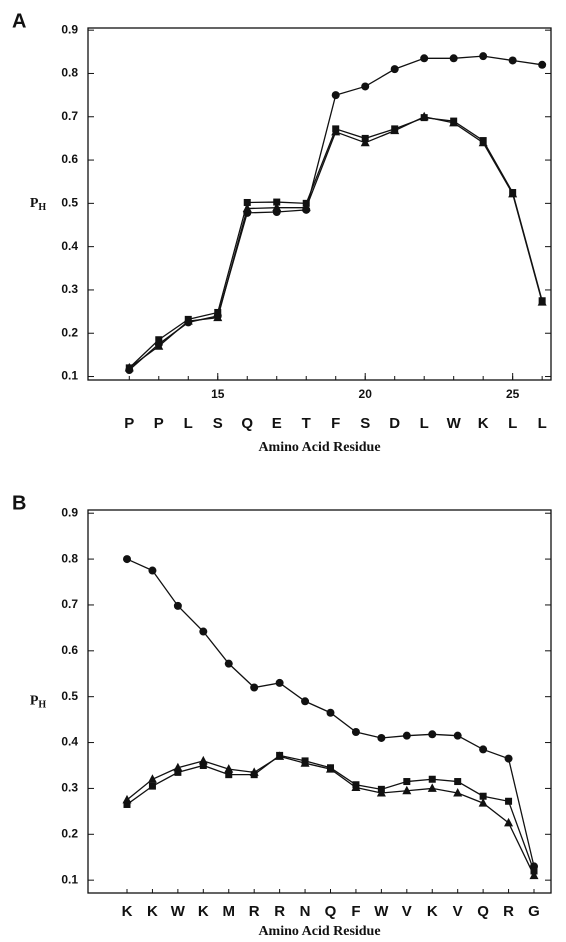 This screenshot has width=566, height=942. Describe the element at coordinates (19, 21) in the screenshot. I see `panel-label: A` at that location.